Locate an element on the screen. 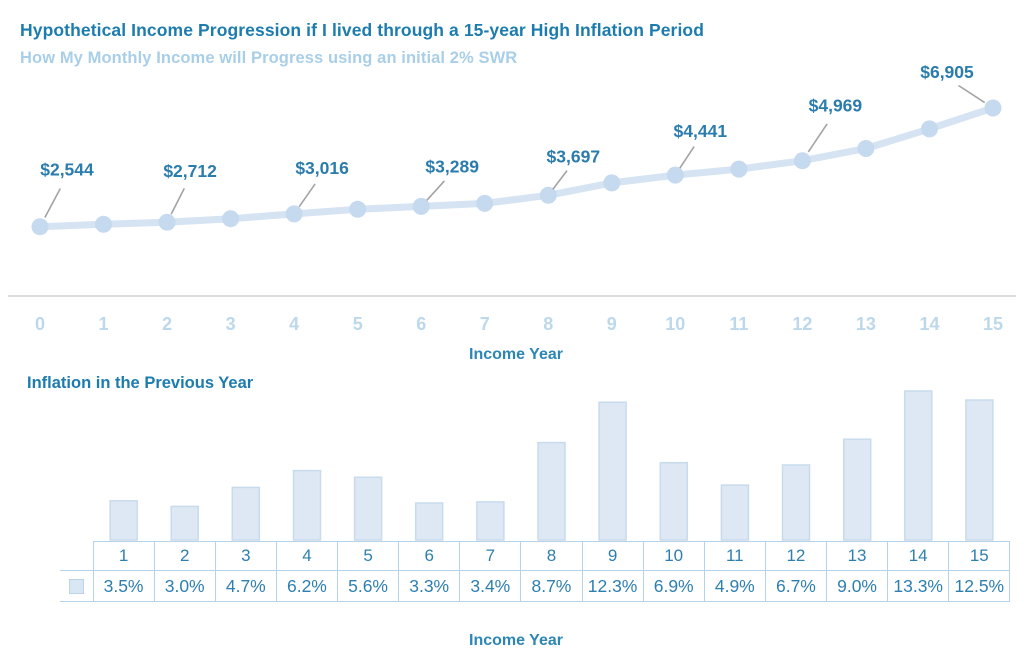 This screenshot has width=1024, height=664. point-value-label: $3,016 is located at coordinates (322, 168).